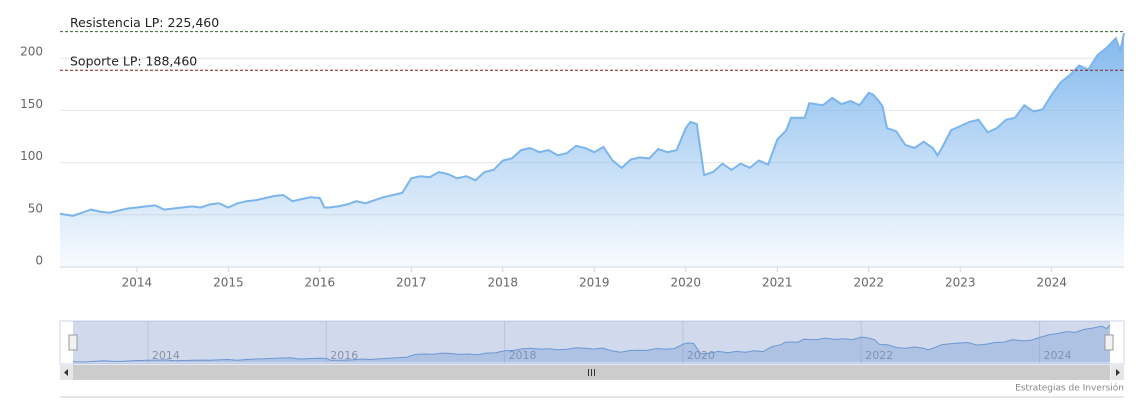 The image size is (1139, 412). Describe the element at coordinates (594, 283) in the screenshot. I see `x-tick-label: 2019` at that location.